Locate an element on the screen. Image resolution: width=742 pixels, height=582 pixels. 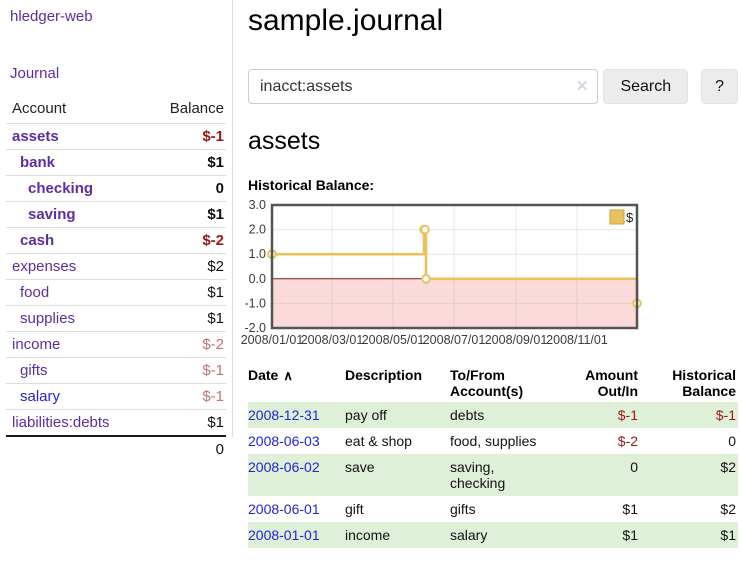
clear-search-icon: ✕ is located at coordinates (582, 86).